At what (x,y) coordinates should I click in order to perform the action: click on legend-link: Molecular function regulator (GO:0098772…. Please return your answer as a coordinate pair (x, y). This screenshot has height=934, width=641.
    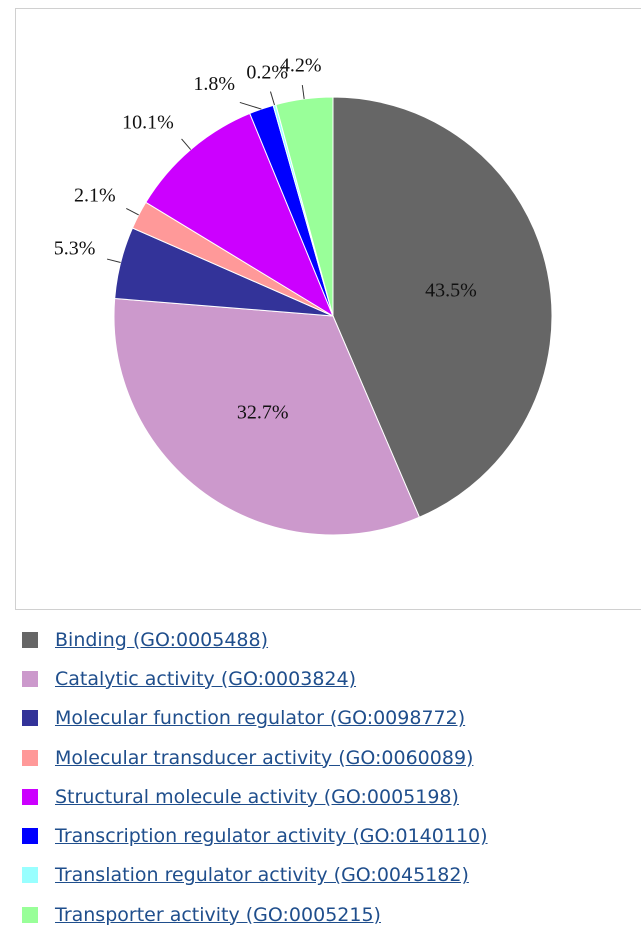
    Looking at the image, I should click on (260, 718).